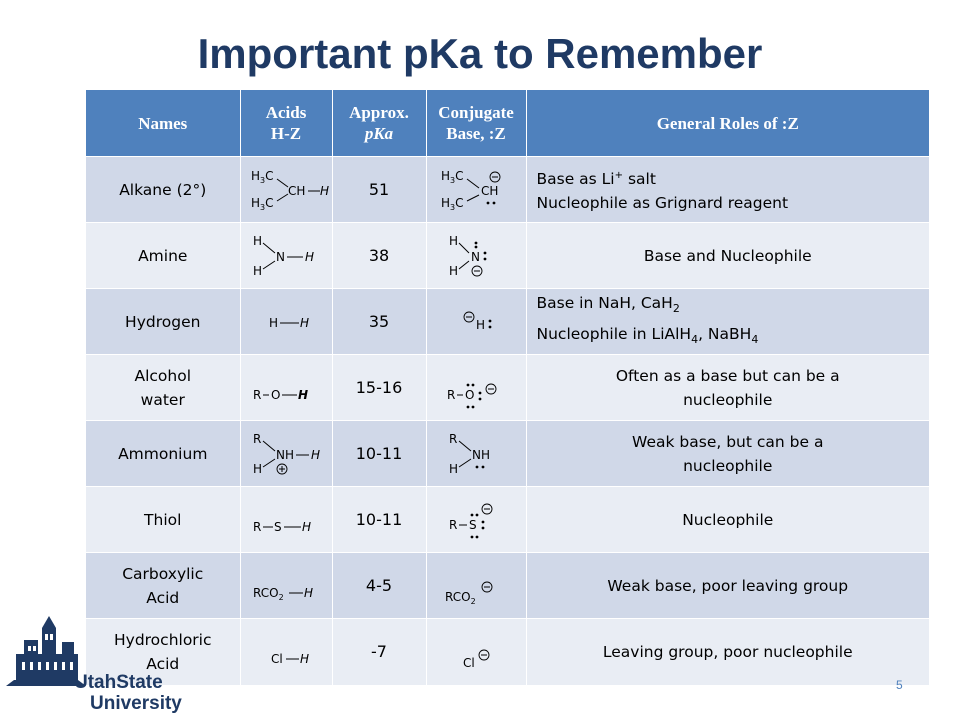 This screenshot has width=960, height=720. I want to click on general-role: Nucleophile, so click(727, 519).